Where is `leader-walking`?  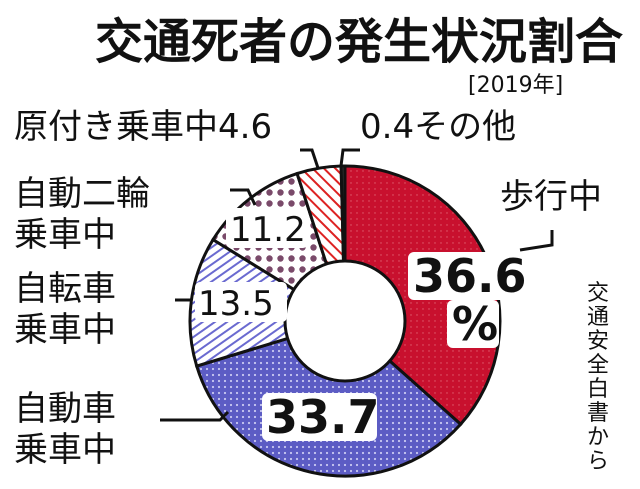
leader-walking is located at coordinates (536, 241).